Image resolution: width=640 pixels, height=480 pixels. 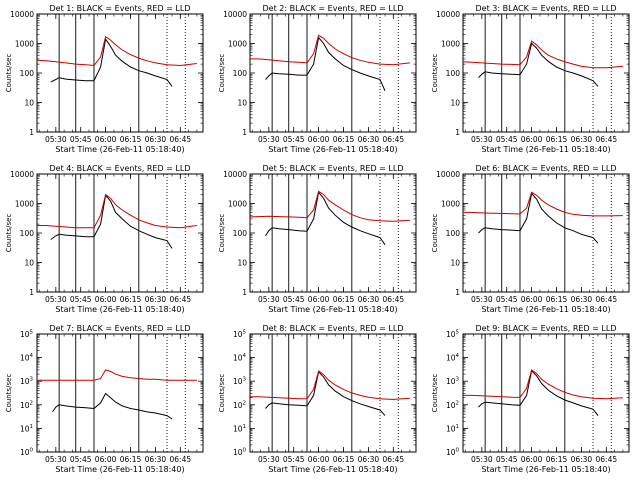 I want to click on panel-title: Det 6: BLACK = Events, RED = LLD, so click(x=546, y=168).